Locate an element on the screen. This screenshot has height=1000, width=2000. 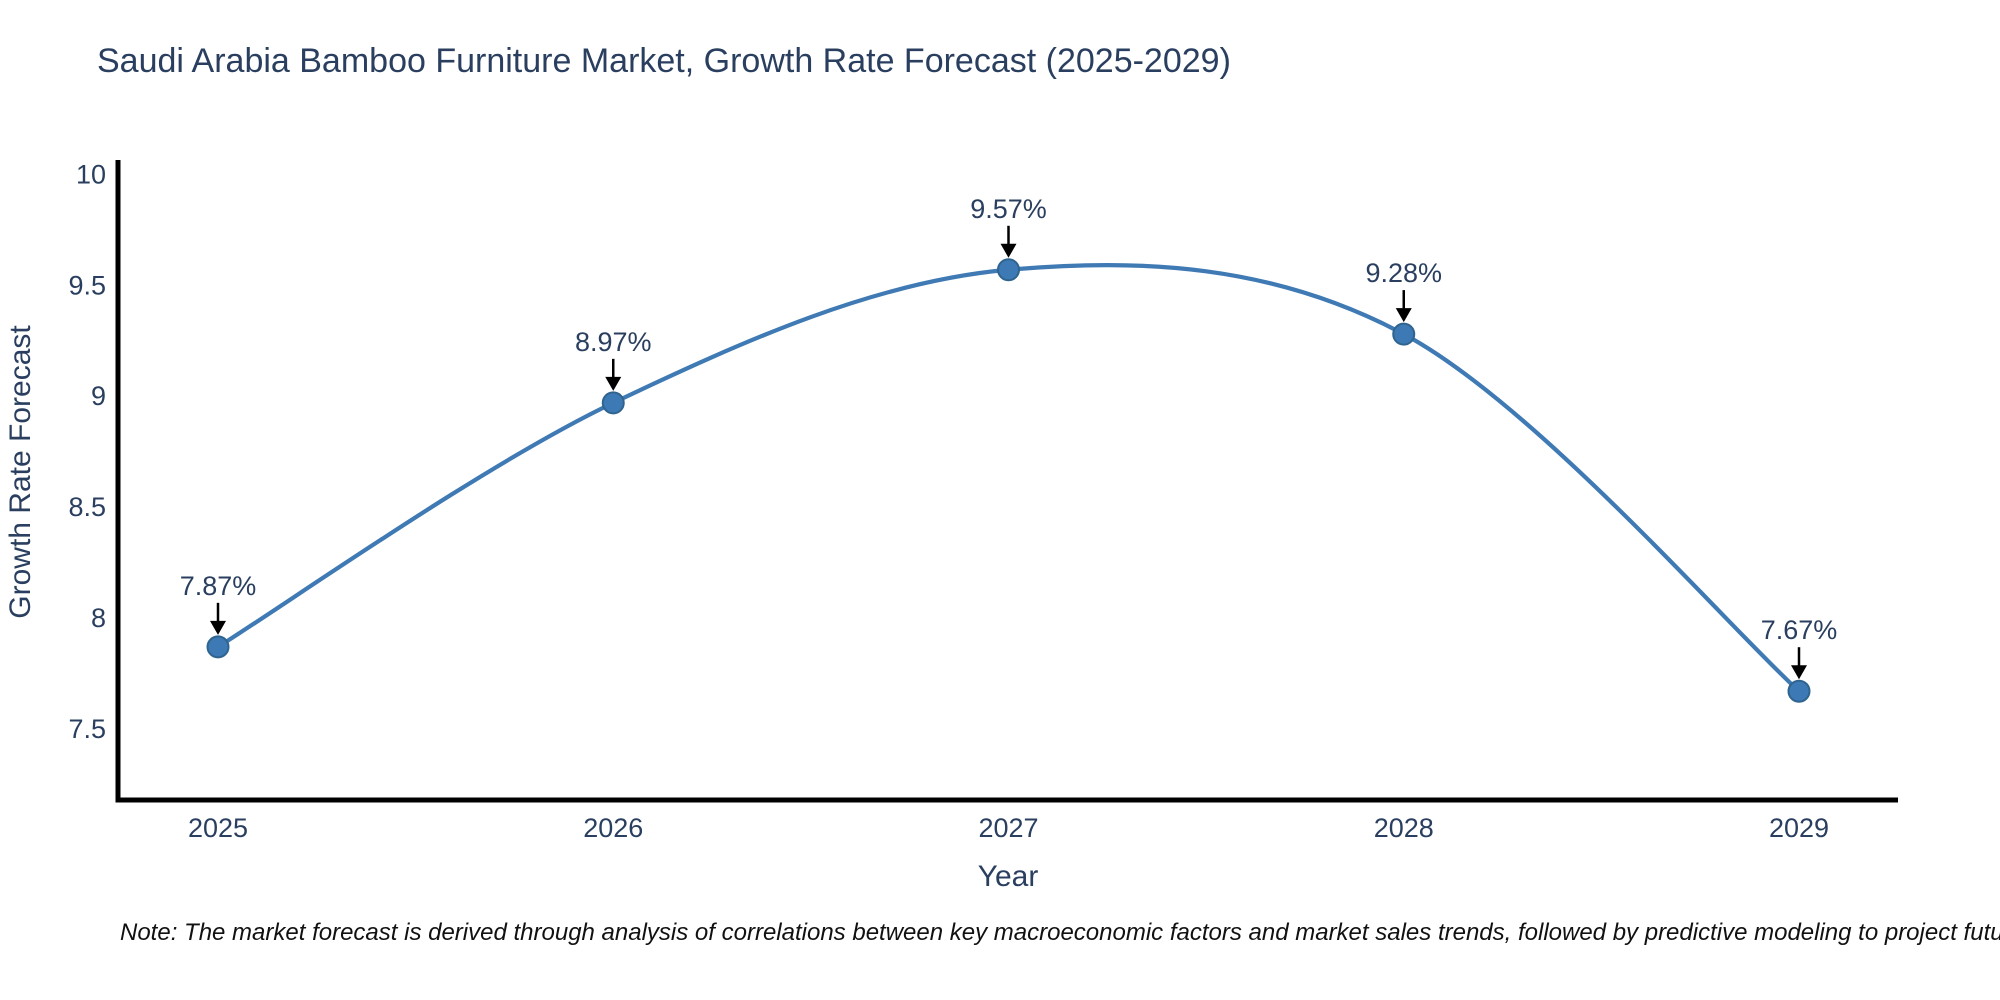
y-tick-labels: 7.5 8 8.5 9 9.5 10 is located at coordinates (87, 451).